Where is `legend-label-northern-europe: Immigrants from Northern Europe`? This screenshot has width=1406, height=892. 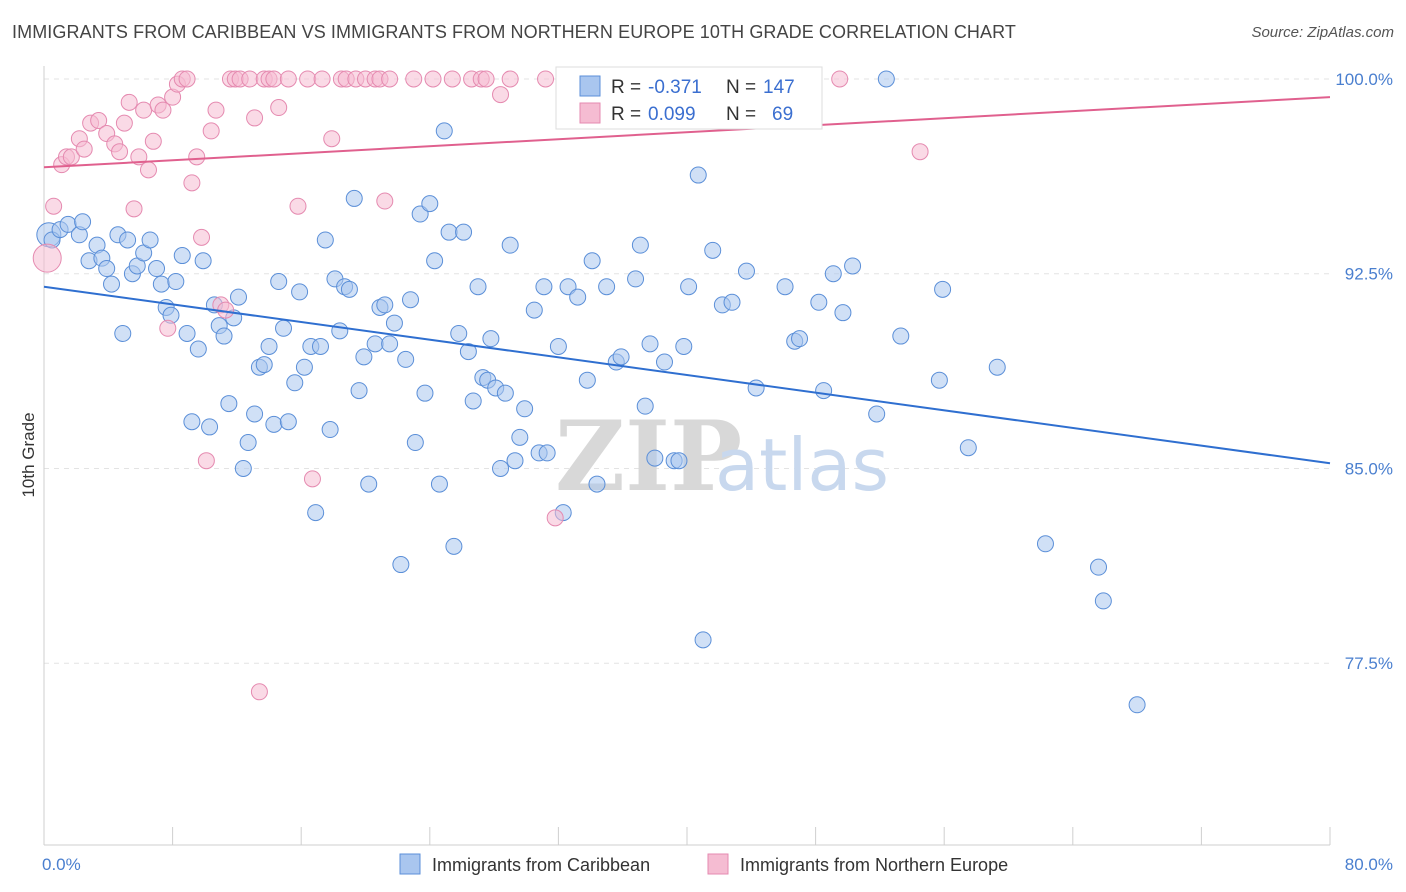 legend-label-northern-europe: Immigrants from Northern Europe is located at coordinates (874, 865).